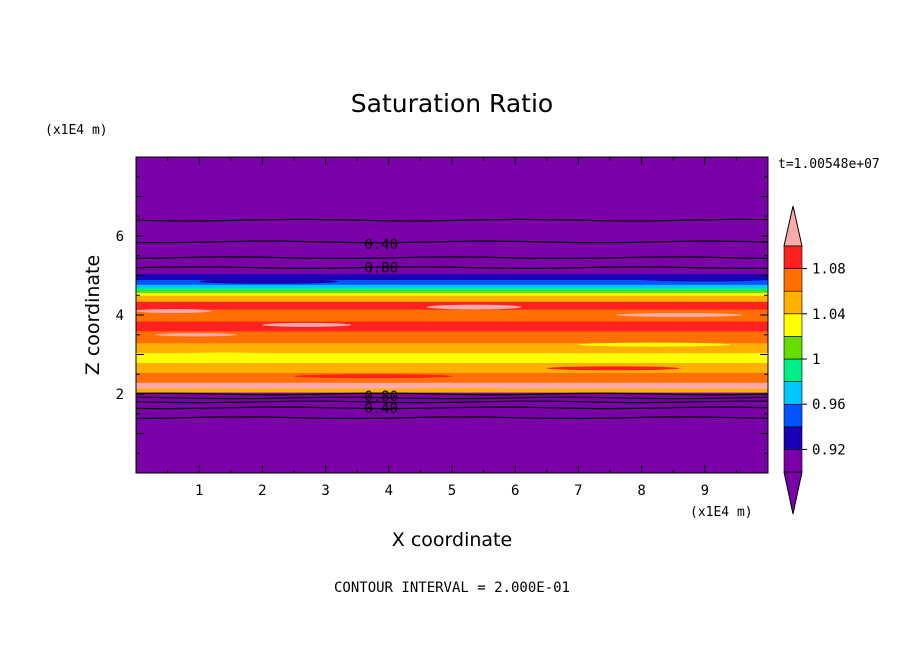 The width and height of the screenshot is (904, 654). What do you see at coordinates (452, 540) in the screenshot?
I see `x-axis-label: X coordinate` at bounding box center [452, 540].